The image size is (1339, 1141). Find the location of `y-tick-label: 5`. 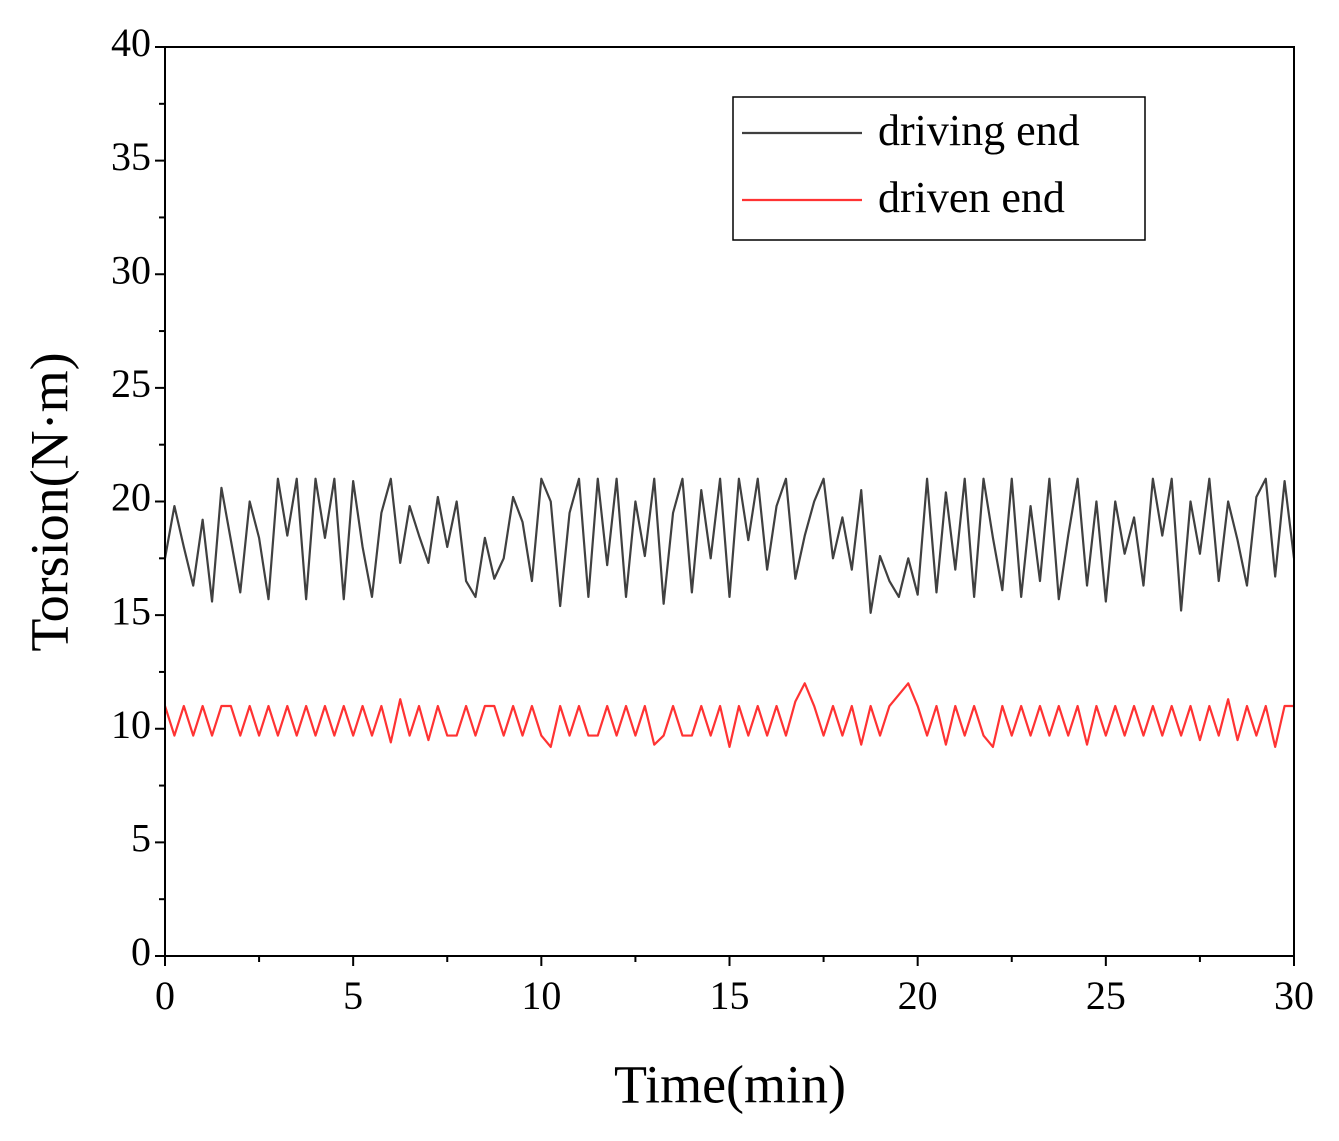

y-tick-label: 5 is located at coordinates (141, 838).